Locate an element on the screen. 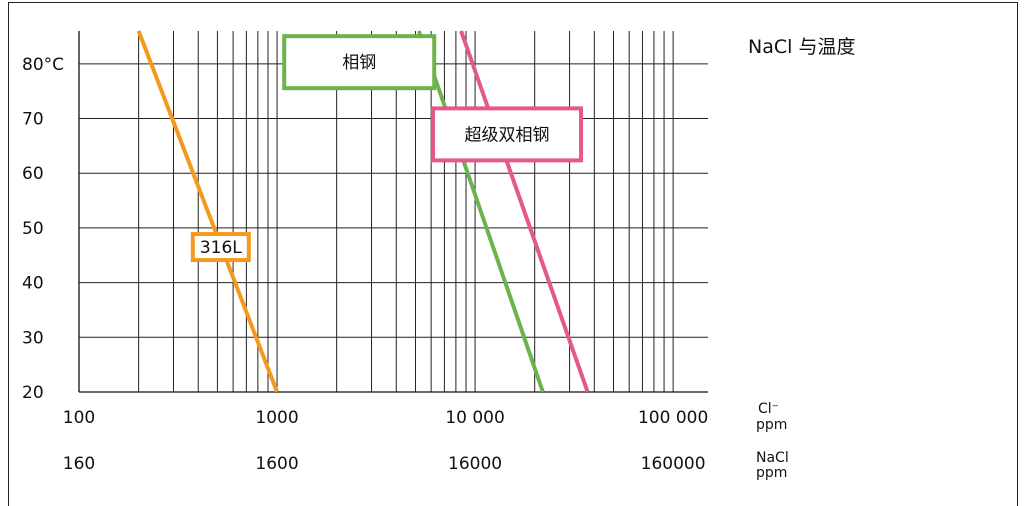 The height and width of the screenshot is (506, 1028). series-label: 超级双相钢 is located at coordinates (507, 135).